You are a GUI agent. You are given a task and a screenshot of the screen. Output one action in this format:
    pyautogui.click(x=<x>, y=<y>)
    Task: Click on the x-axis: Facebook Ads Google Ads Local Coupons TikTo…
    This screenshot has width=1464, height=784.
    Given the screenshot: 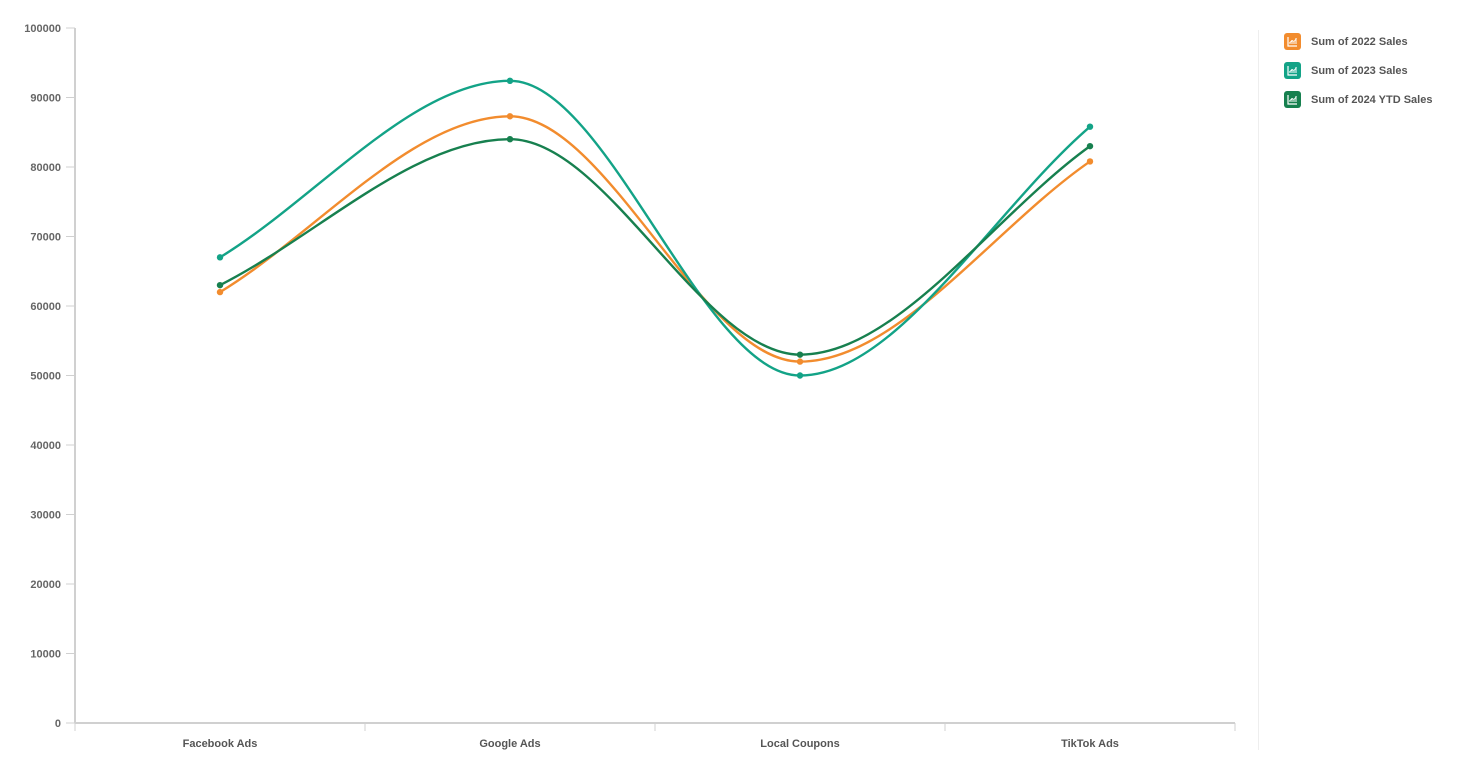 What is the action you would take?
    pyautogui.click(x=655, y=736)
    